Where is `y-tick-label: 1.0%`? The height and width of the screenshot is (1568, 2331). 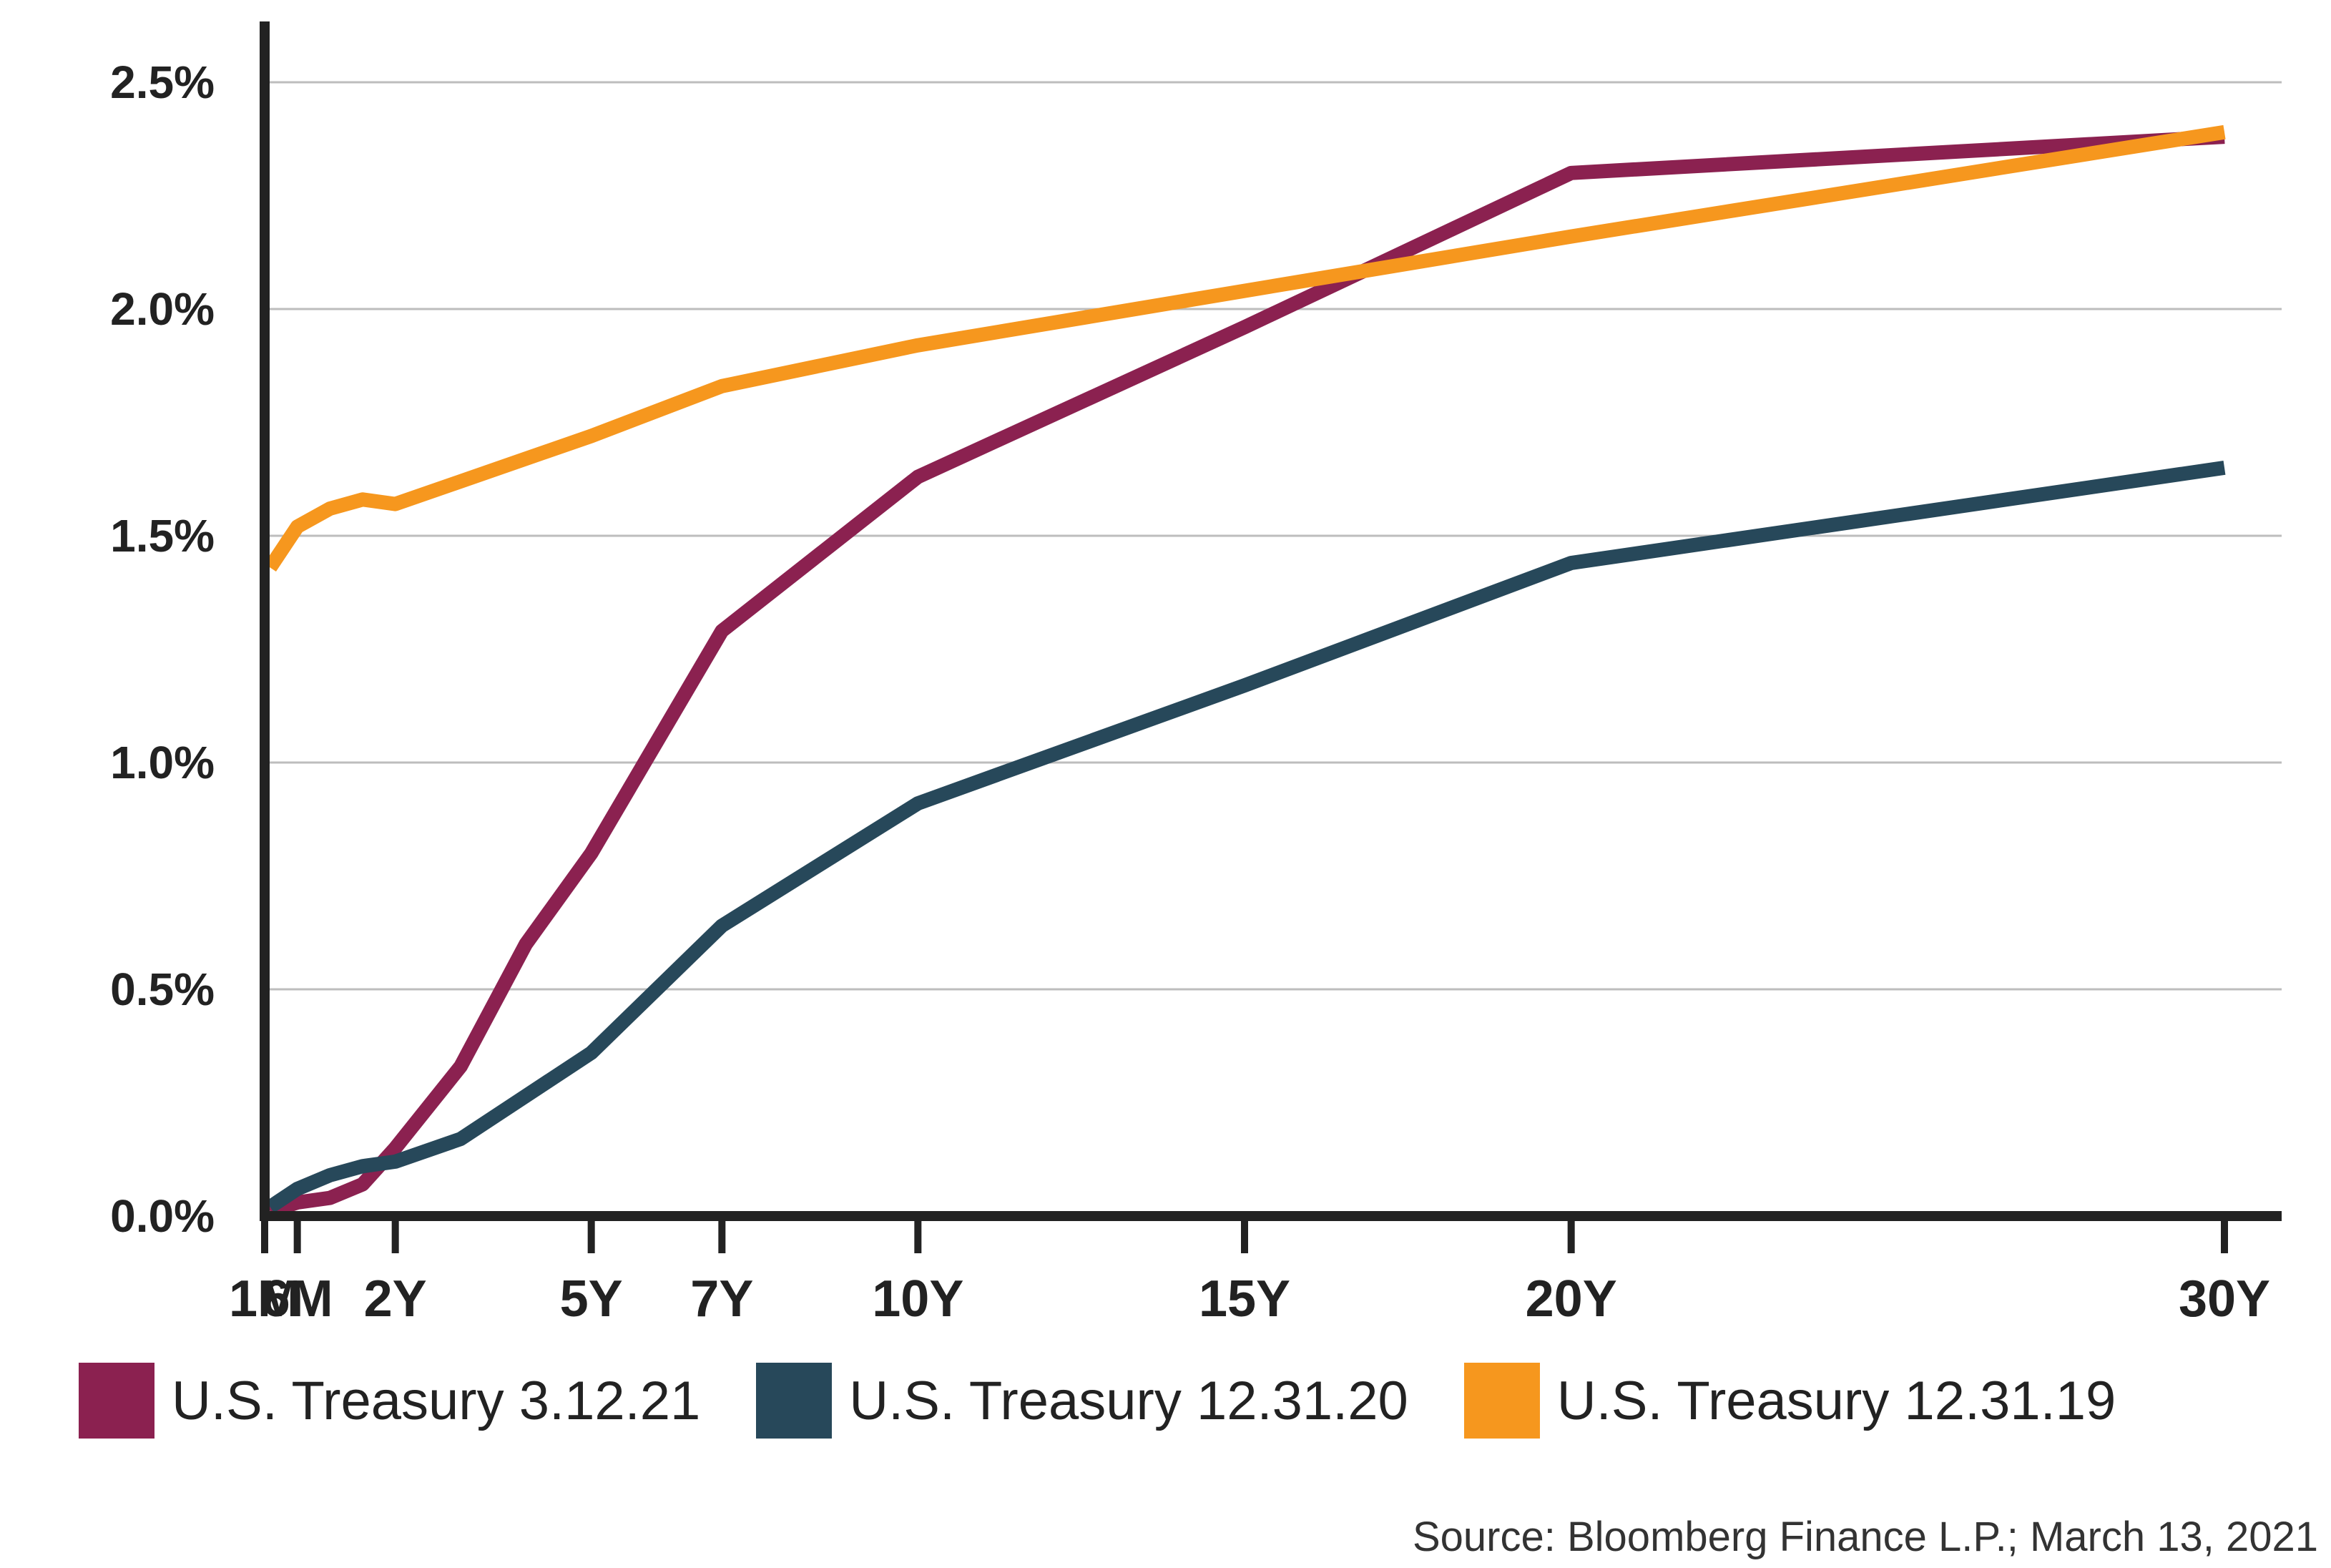 y-tick-label: 1.0% is located at coordinates (162, 763).